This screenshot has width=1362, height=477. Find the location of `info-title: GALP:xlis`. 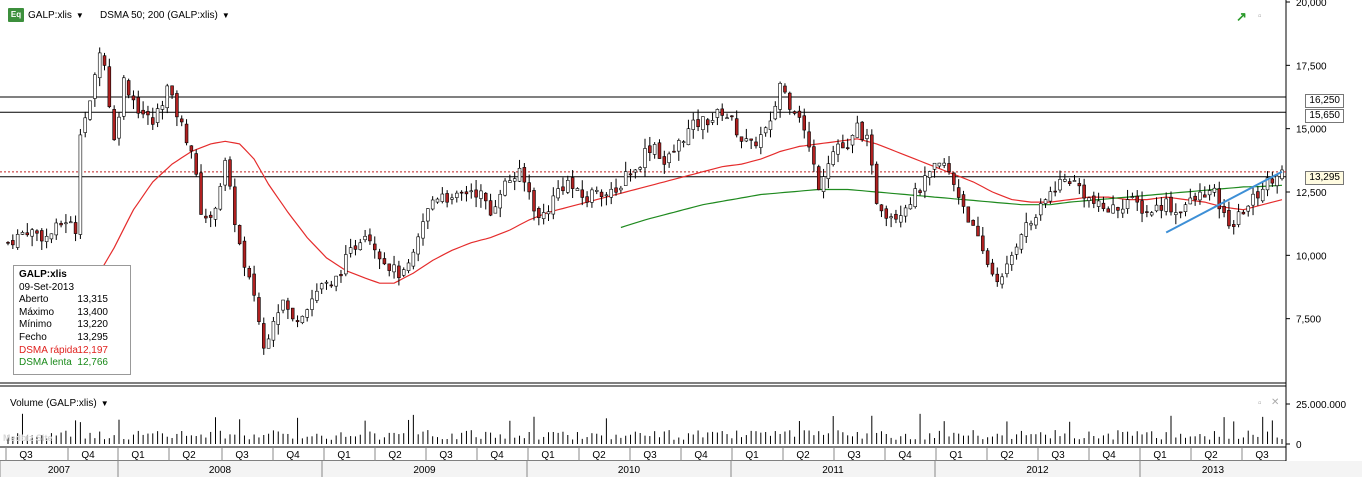

info-title: GALP:xlis is located at coordinates (43, 274).